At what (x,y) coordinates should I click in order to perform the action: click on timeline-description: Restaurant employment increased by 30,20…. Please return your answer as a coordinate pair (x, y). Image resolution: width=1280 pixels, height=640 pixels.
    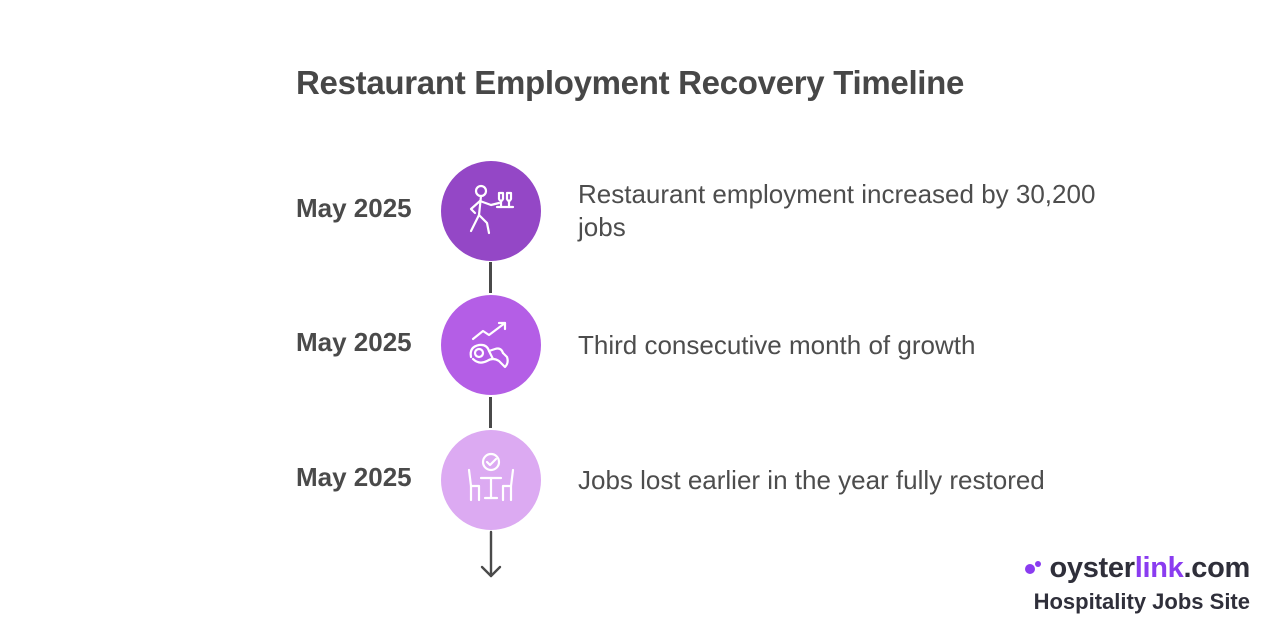
    Looking at the image, I should click on (837, 210).